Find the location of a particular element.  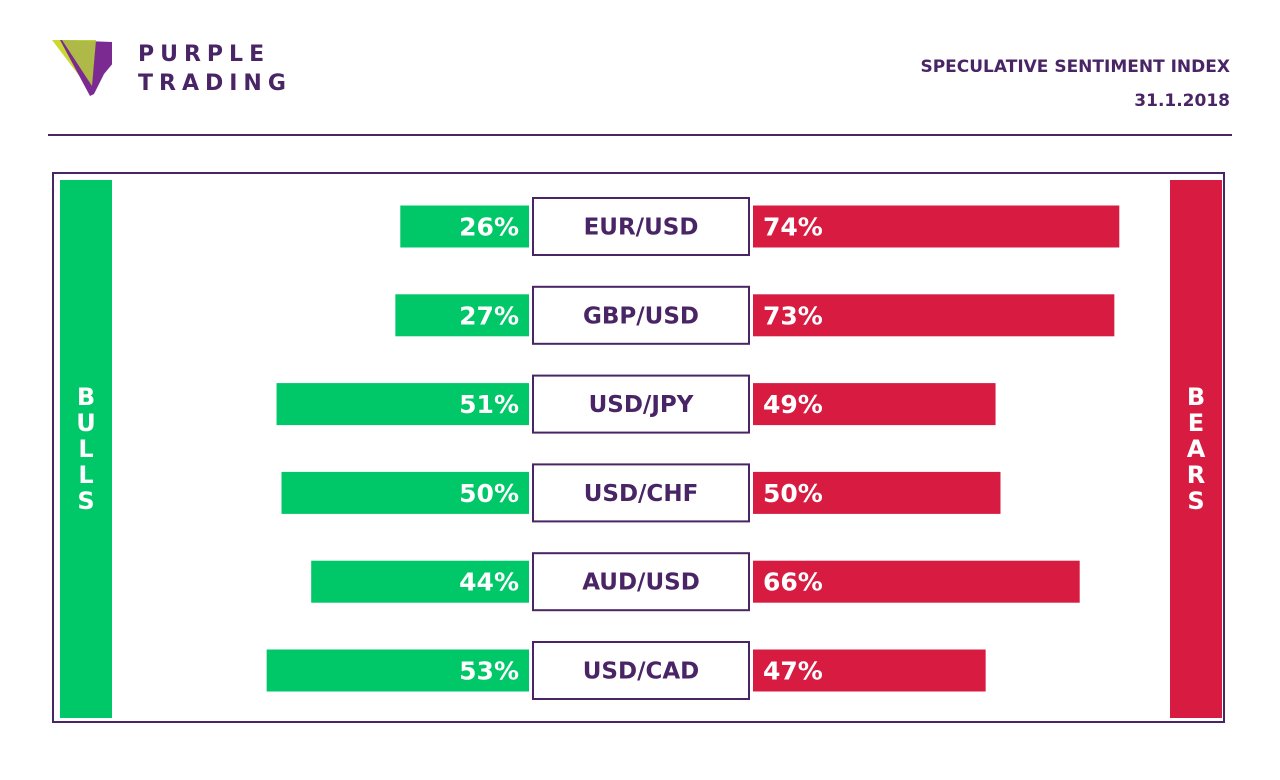

bulls-letter: B is located at coordinates (86, 397).